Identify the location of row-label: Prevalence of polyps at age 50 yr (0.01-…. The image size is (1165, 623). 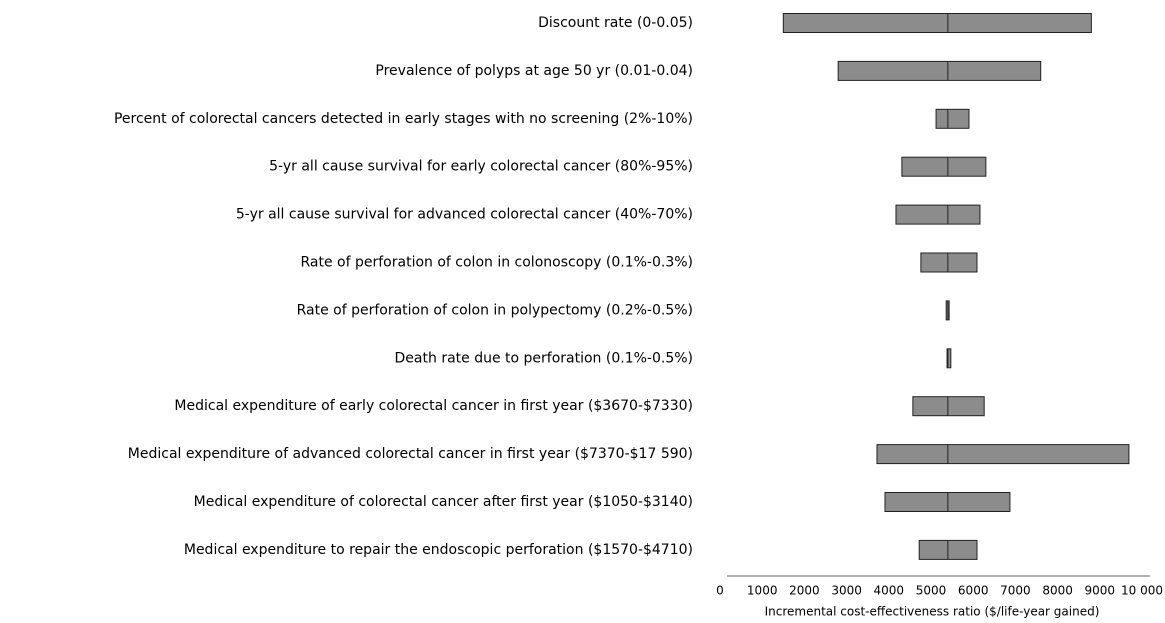
(534, 71).